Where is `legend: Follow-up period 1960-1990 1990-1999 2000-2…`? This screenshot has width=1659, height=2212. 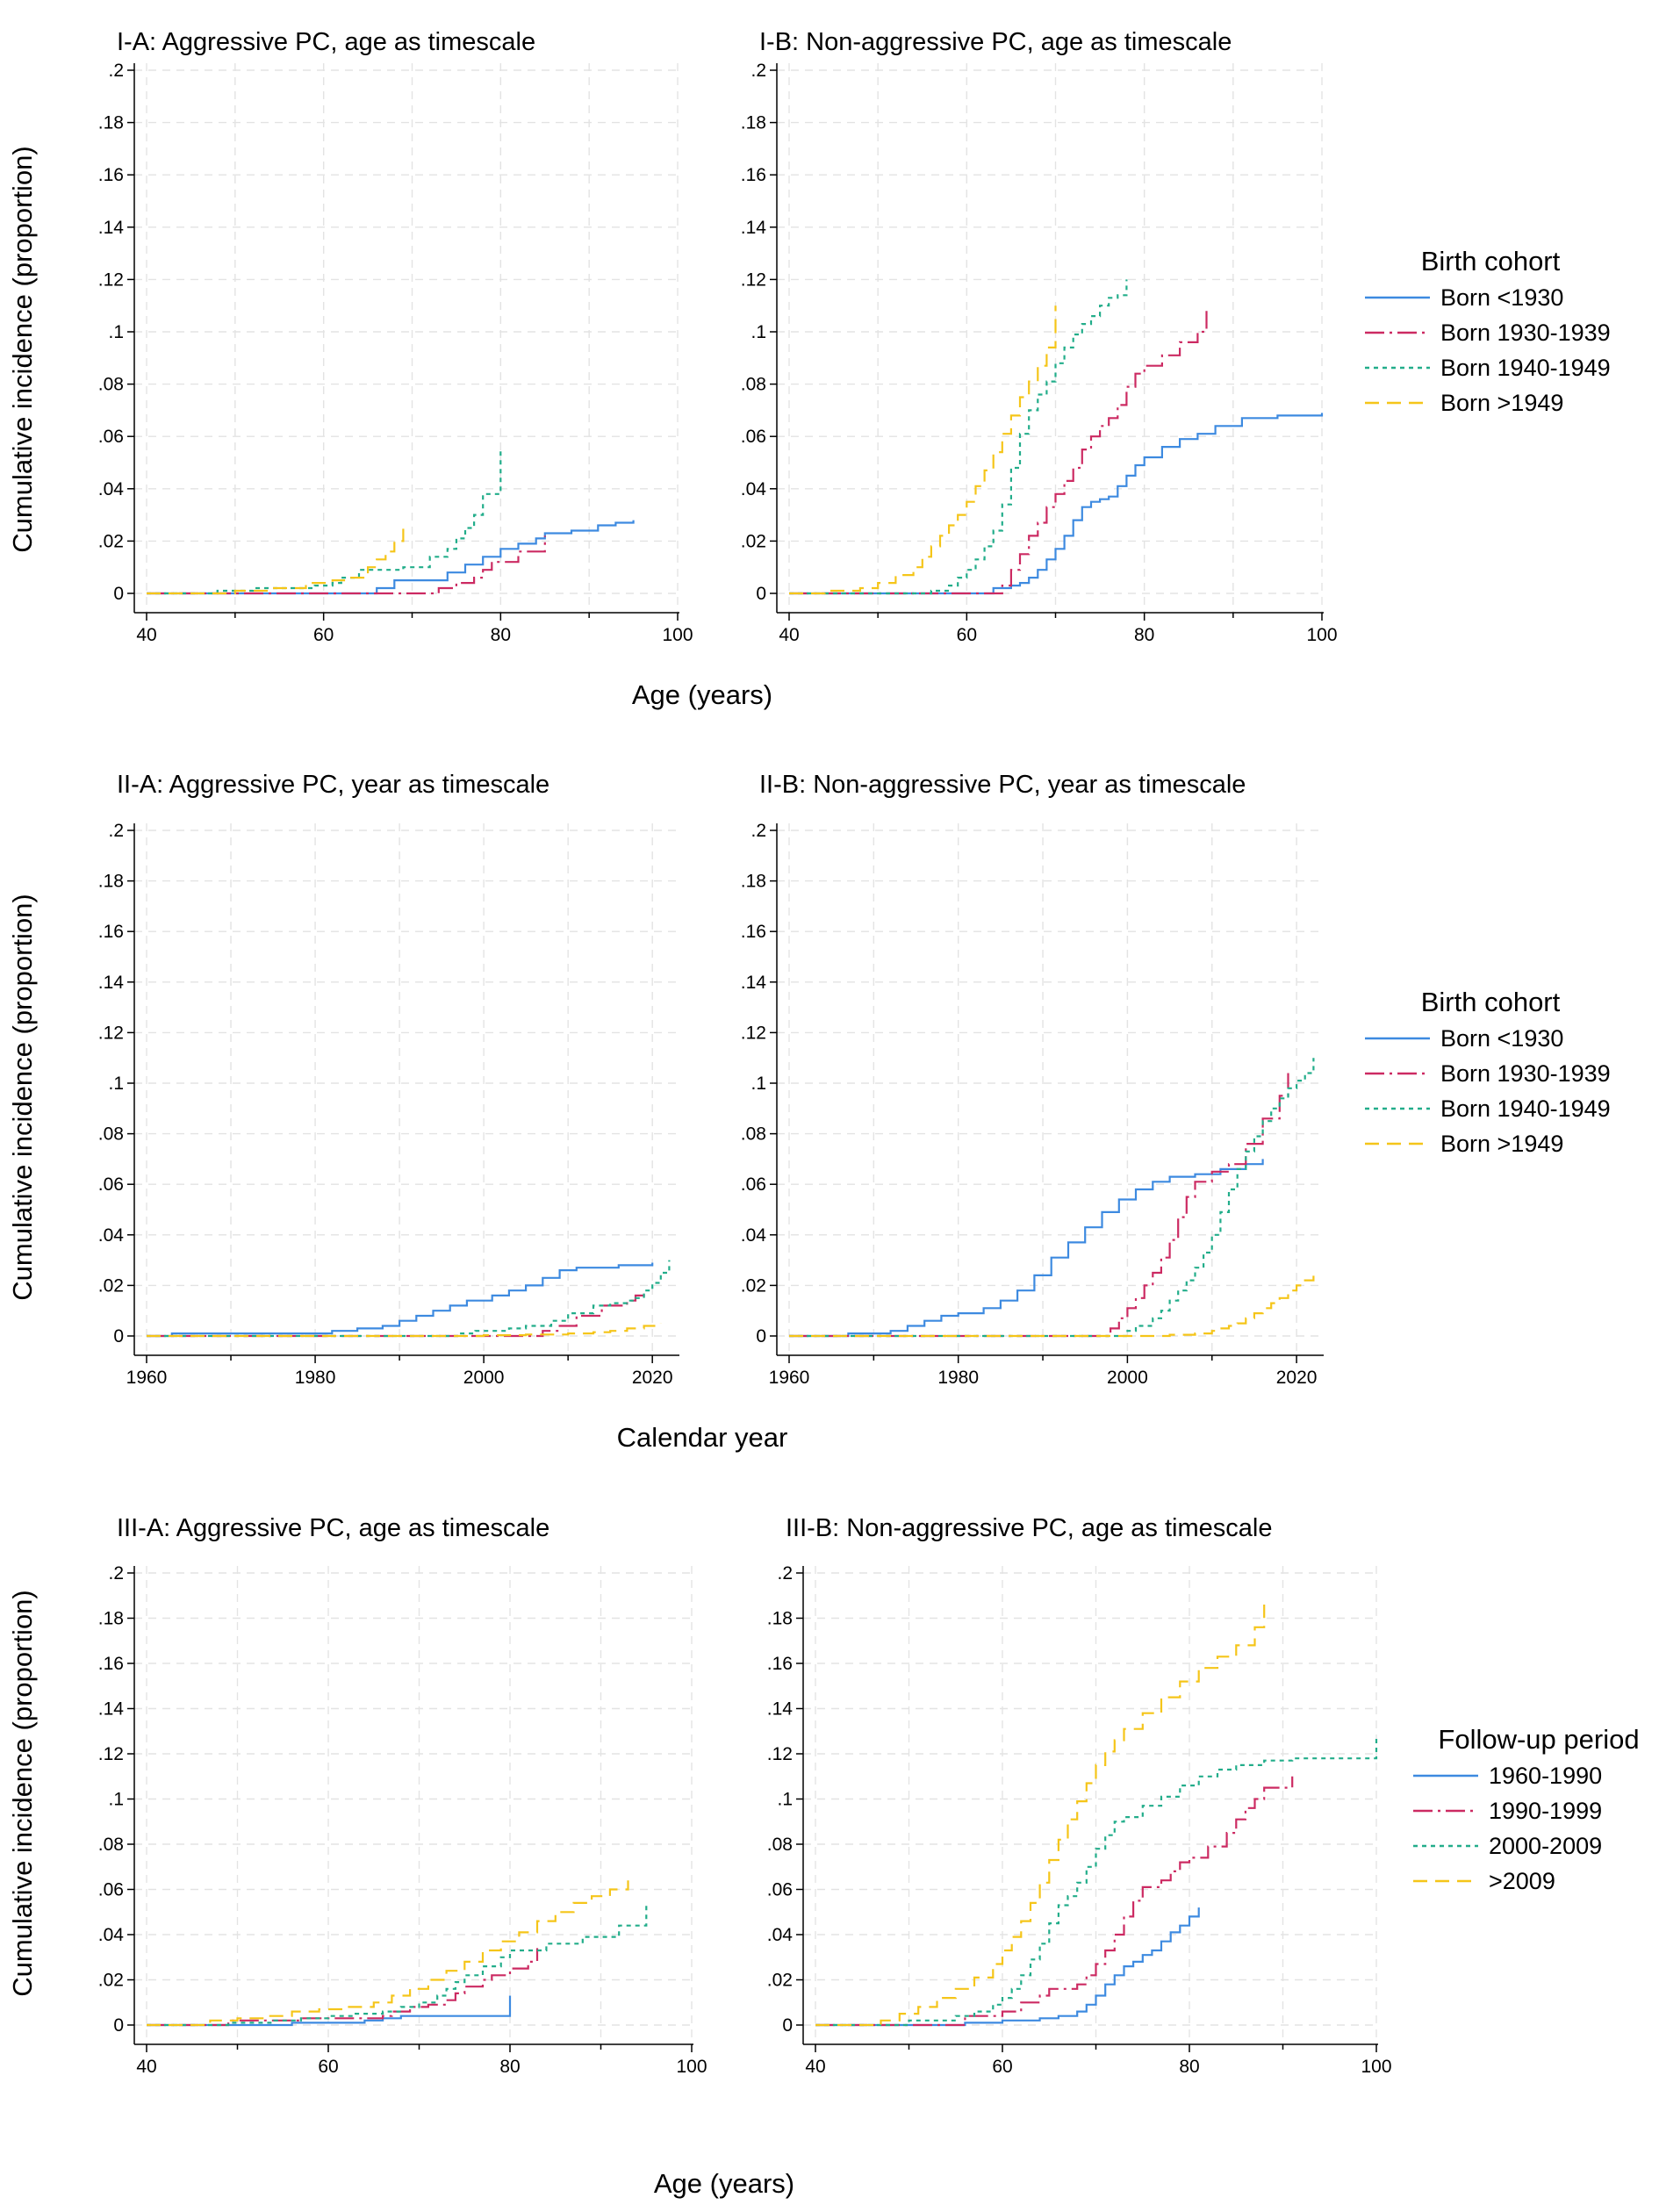 legend: Follow-up period 1960-1990 1990-1999 2000-2… is located at coordinates (1526, 1809).